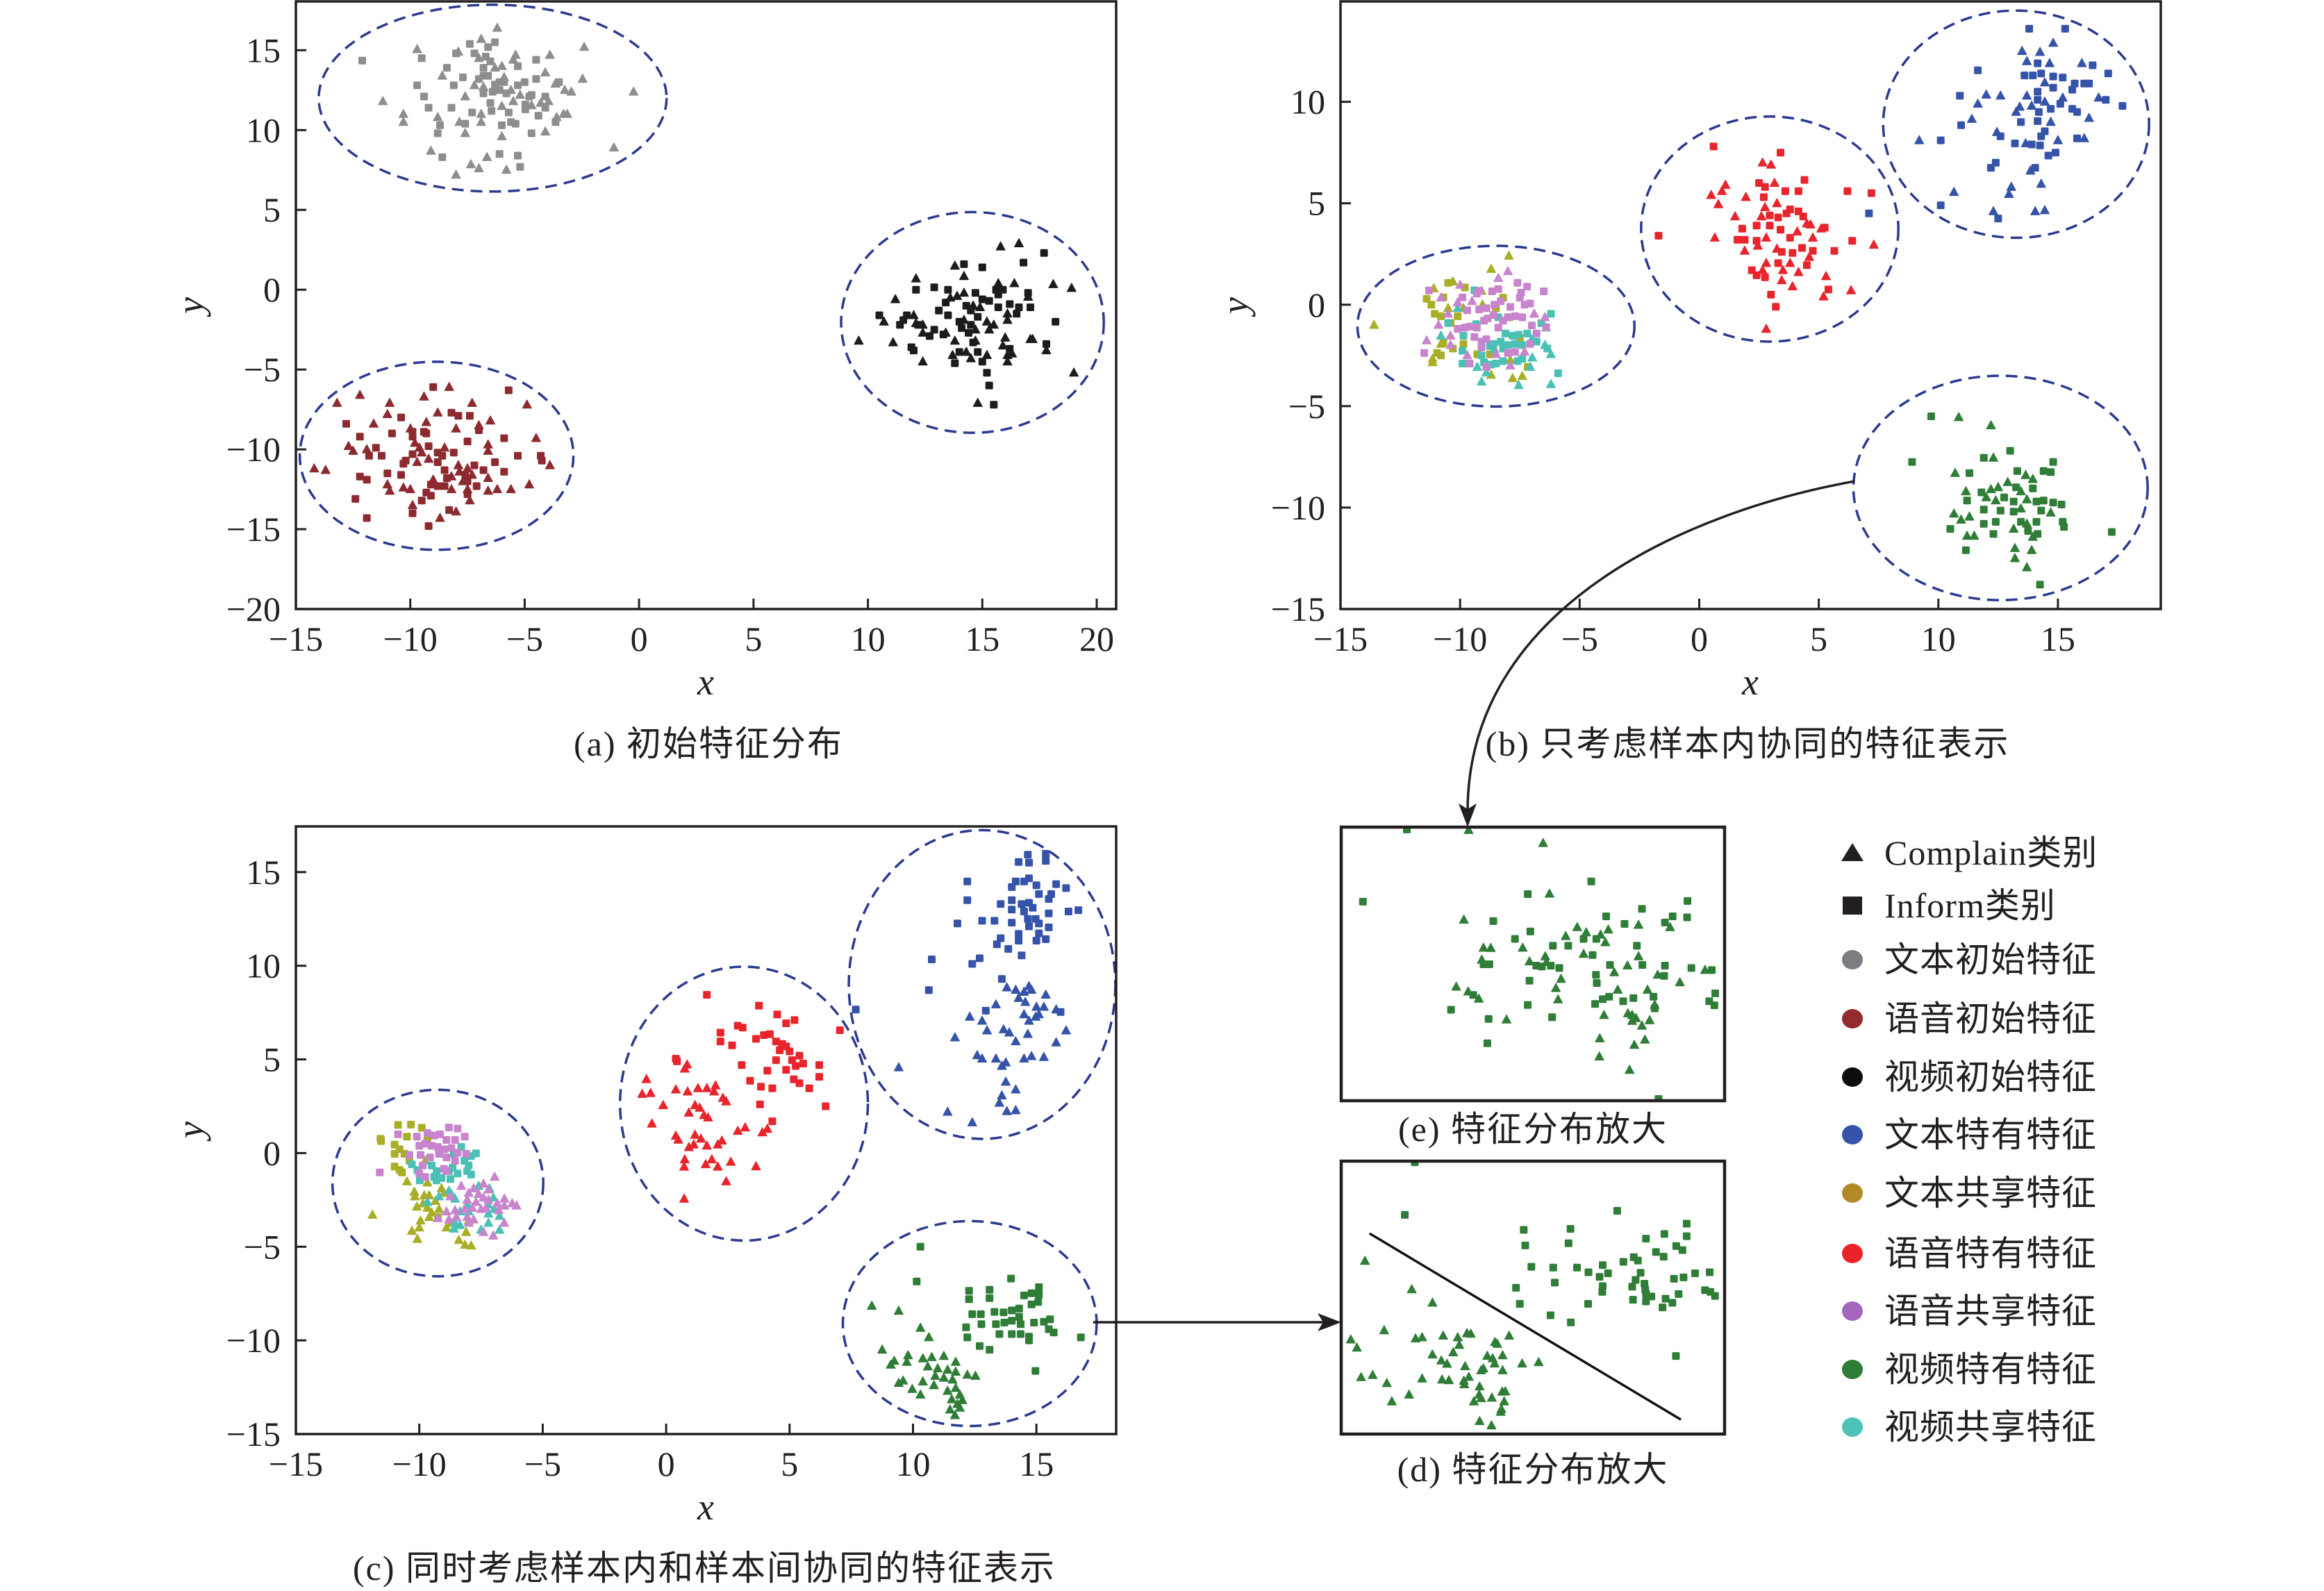  Describe the element at coordinates (1485, 318) in the screenshot. I see `series-audio-shared` at that location.